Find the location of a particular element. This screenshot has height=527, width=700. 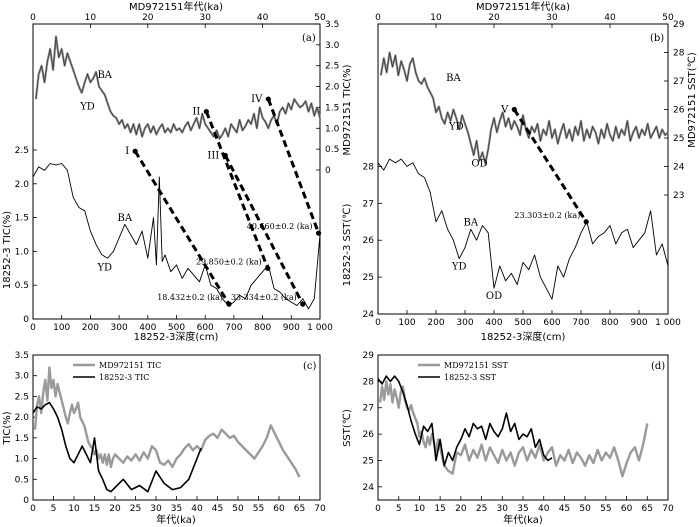

panel-a-right-tick-label: 0 is located at coordinates (328, 171).